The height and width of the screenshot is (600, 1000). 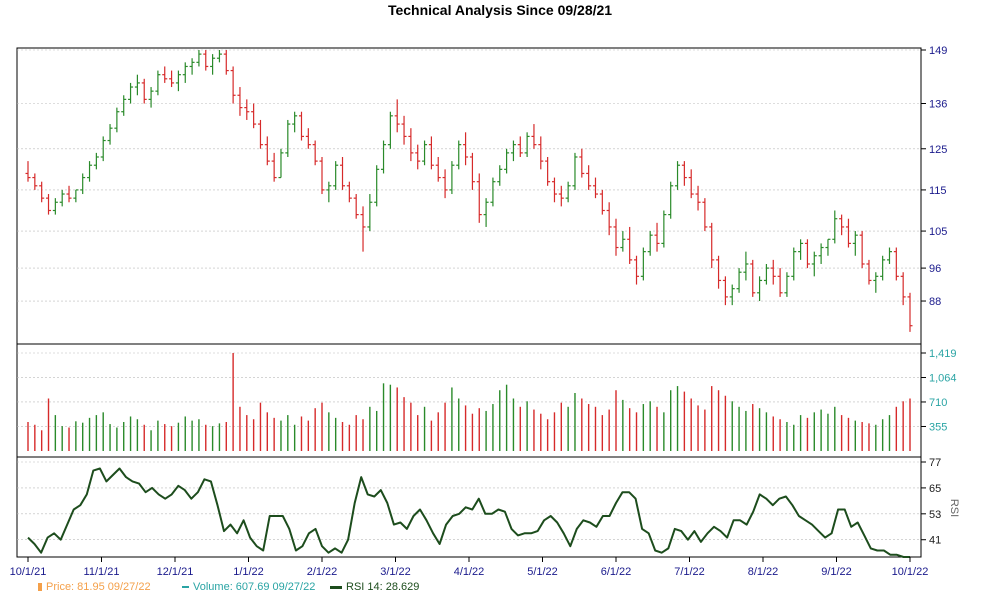 I want to click on rsi-tick-label: 77, so click(x=935, y=463).